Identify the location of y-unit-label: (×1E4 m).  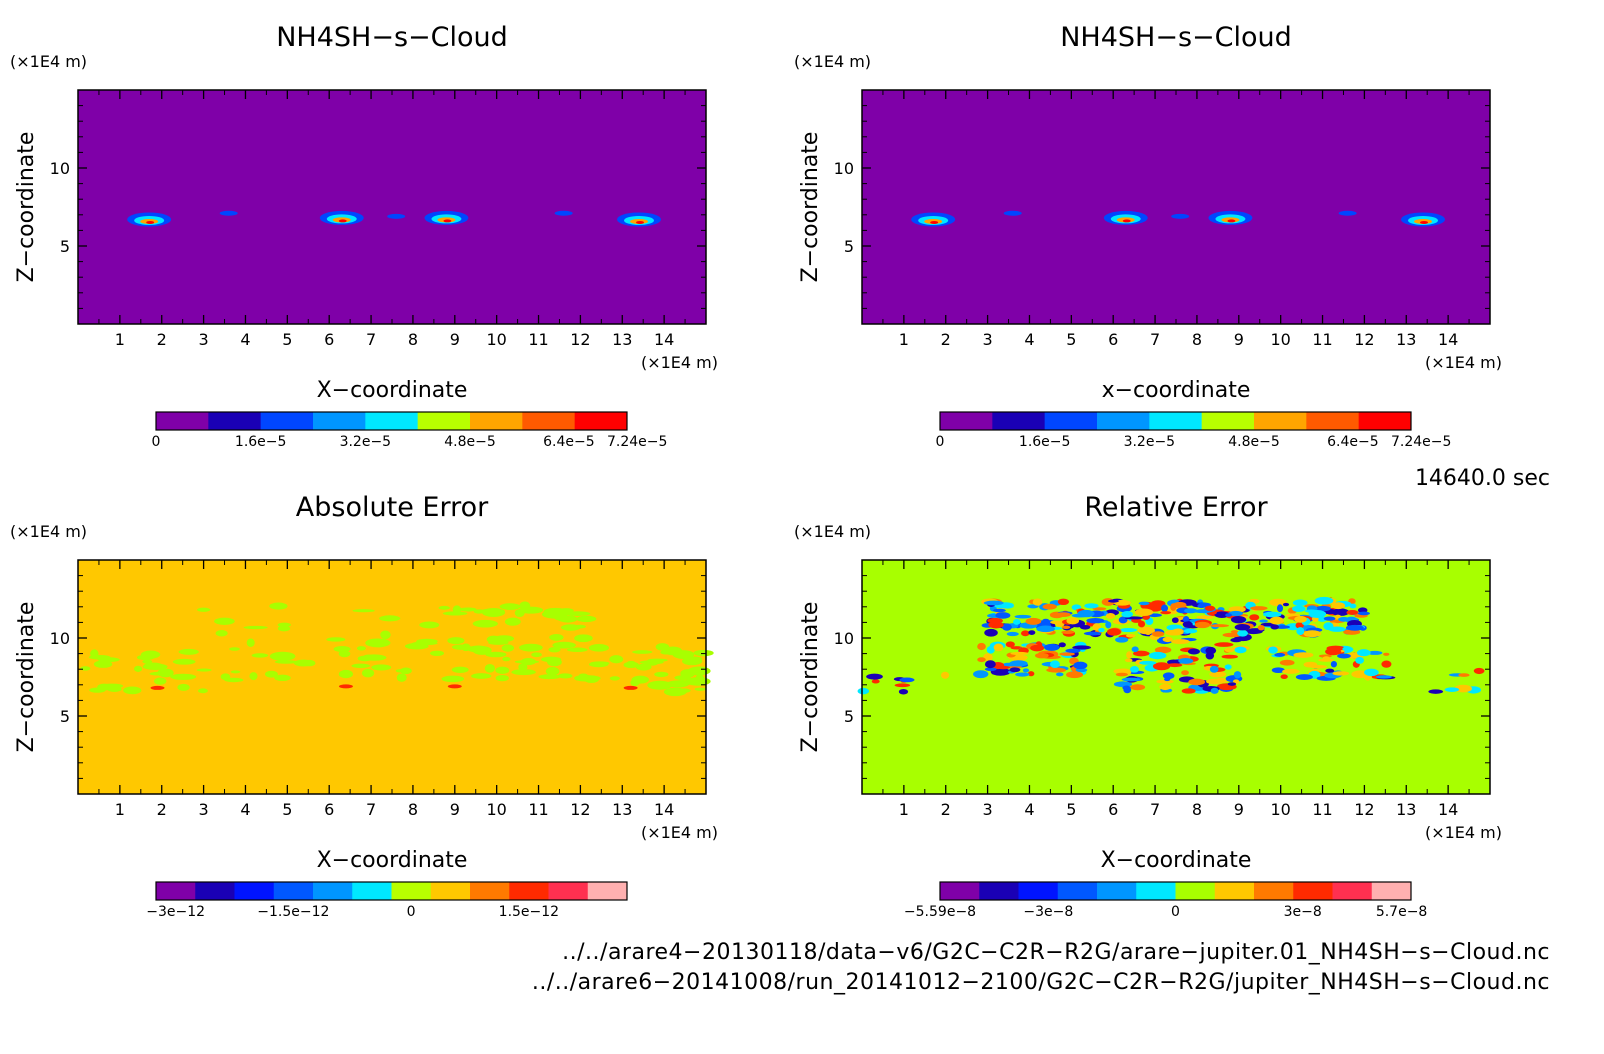
(48, 531).